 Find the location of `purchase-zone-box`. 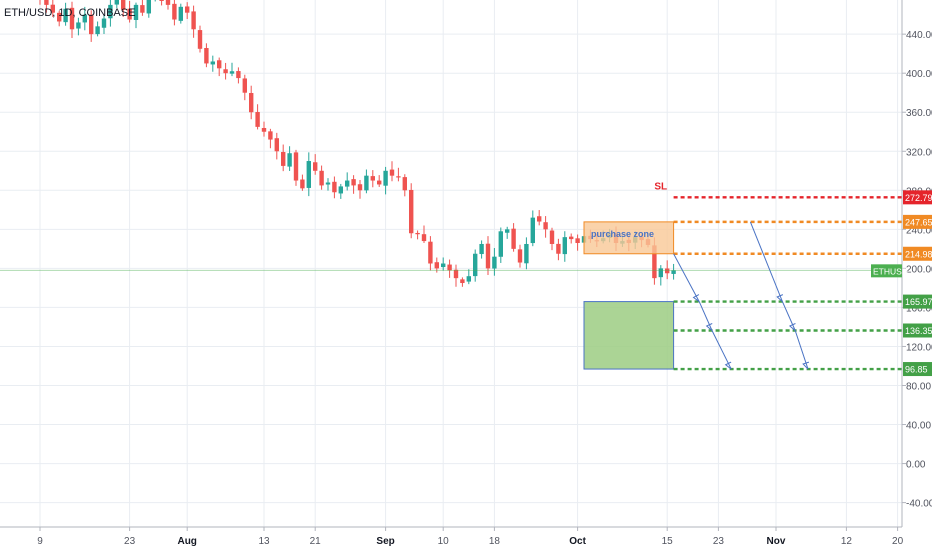

purchase-zone-box is located at coordinates (629, 238).